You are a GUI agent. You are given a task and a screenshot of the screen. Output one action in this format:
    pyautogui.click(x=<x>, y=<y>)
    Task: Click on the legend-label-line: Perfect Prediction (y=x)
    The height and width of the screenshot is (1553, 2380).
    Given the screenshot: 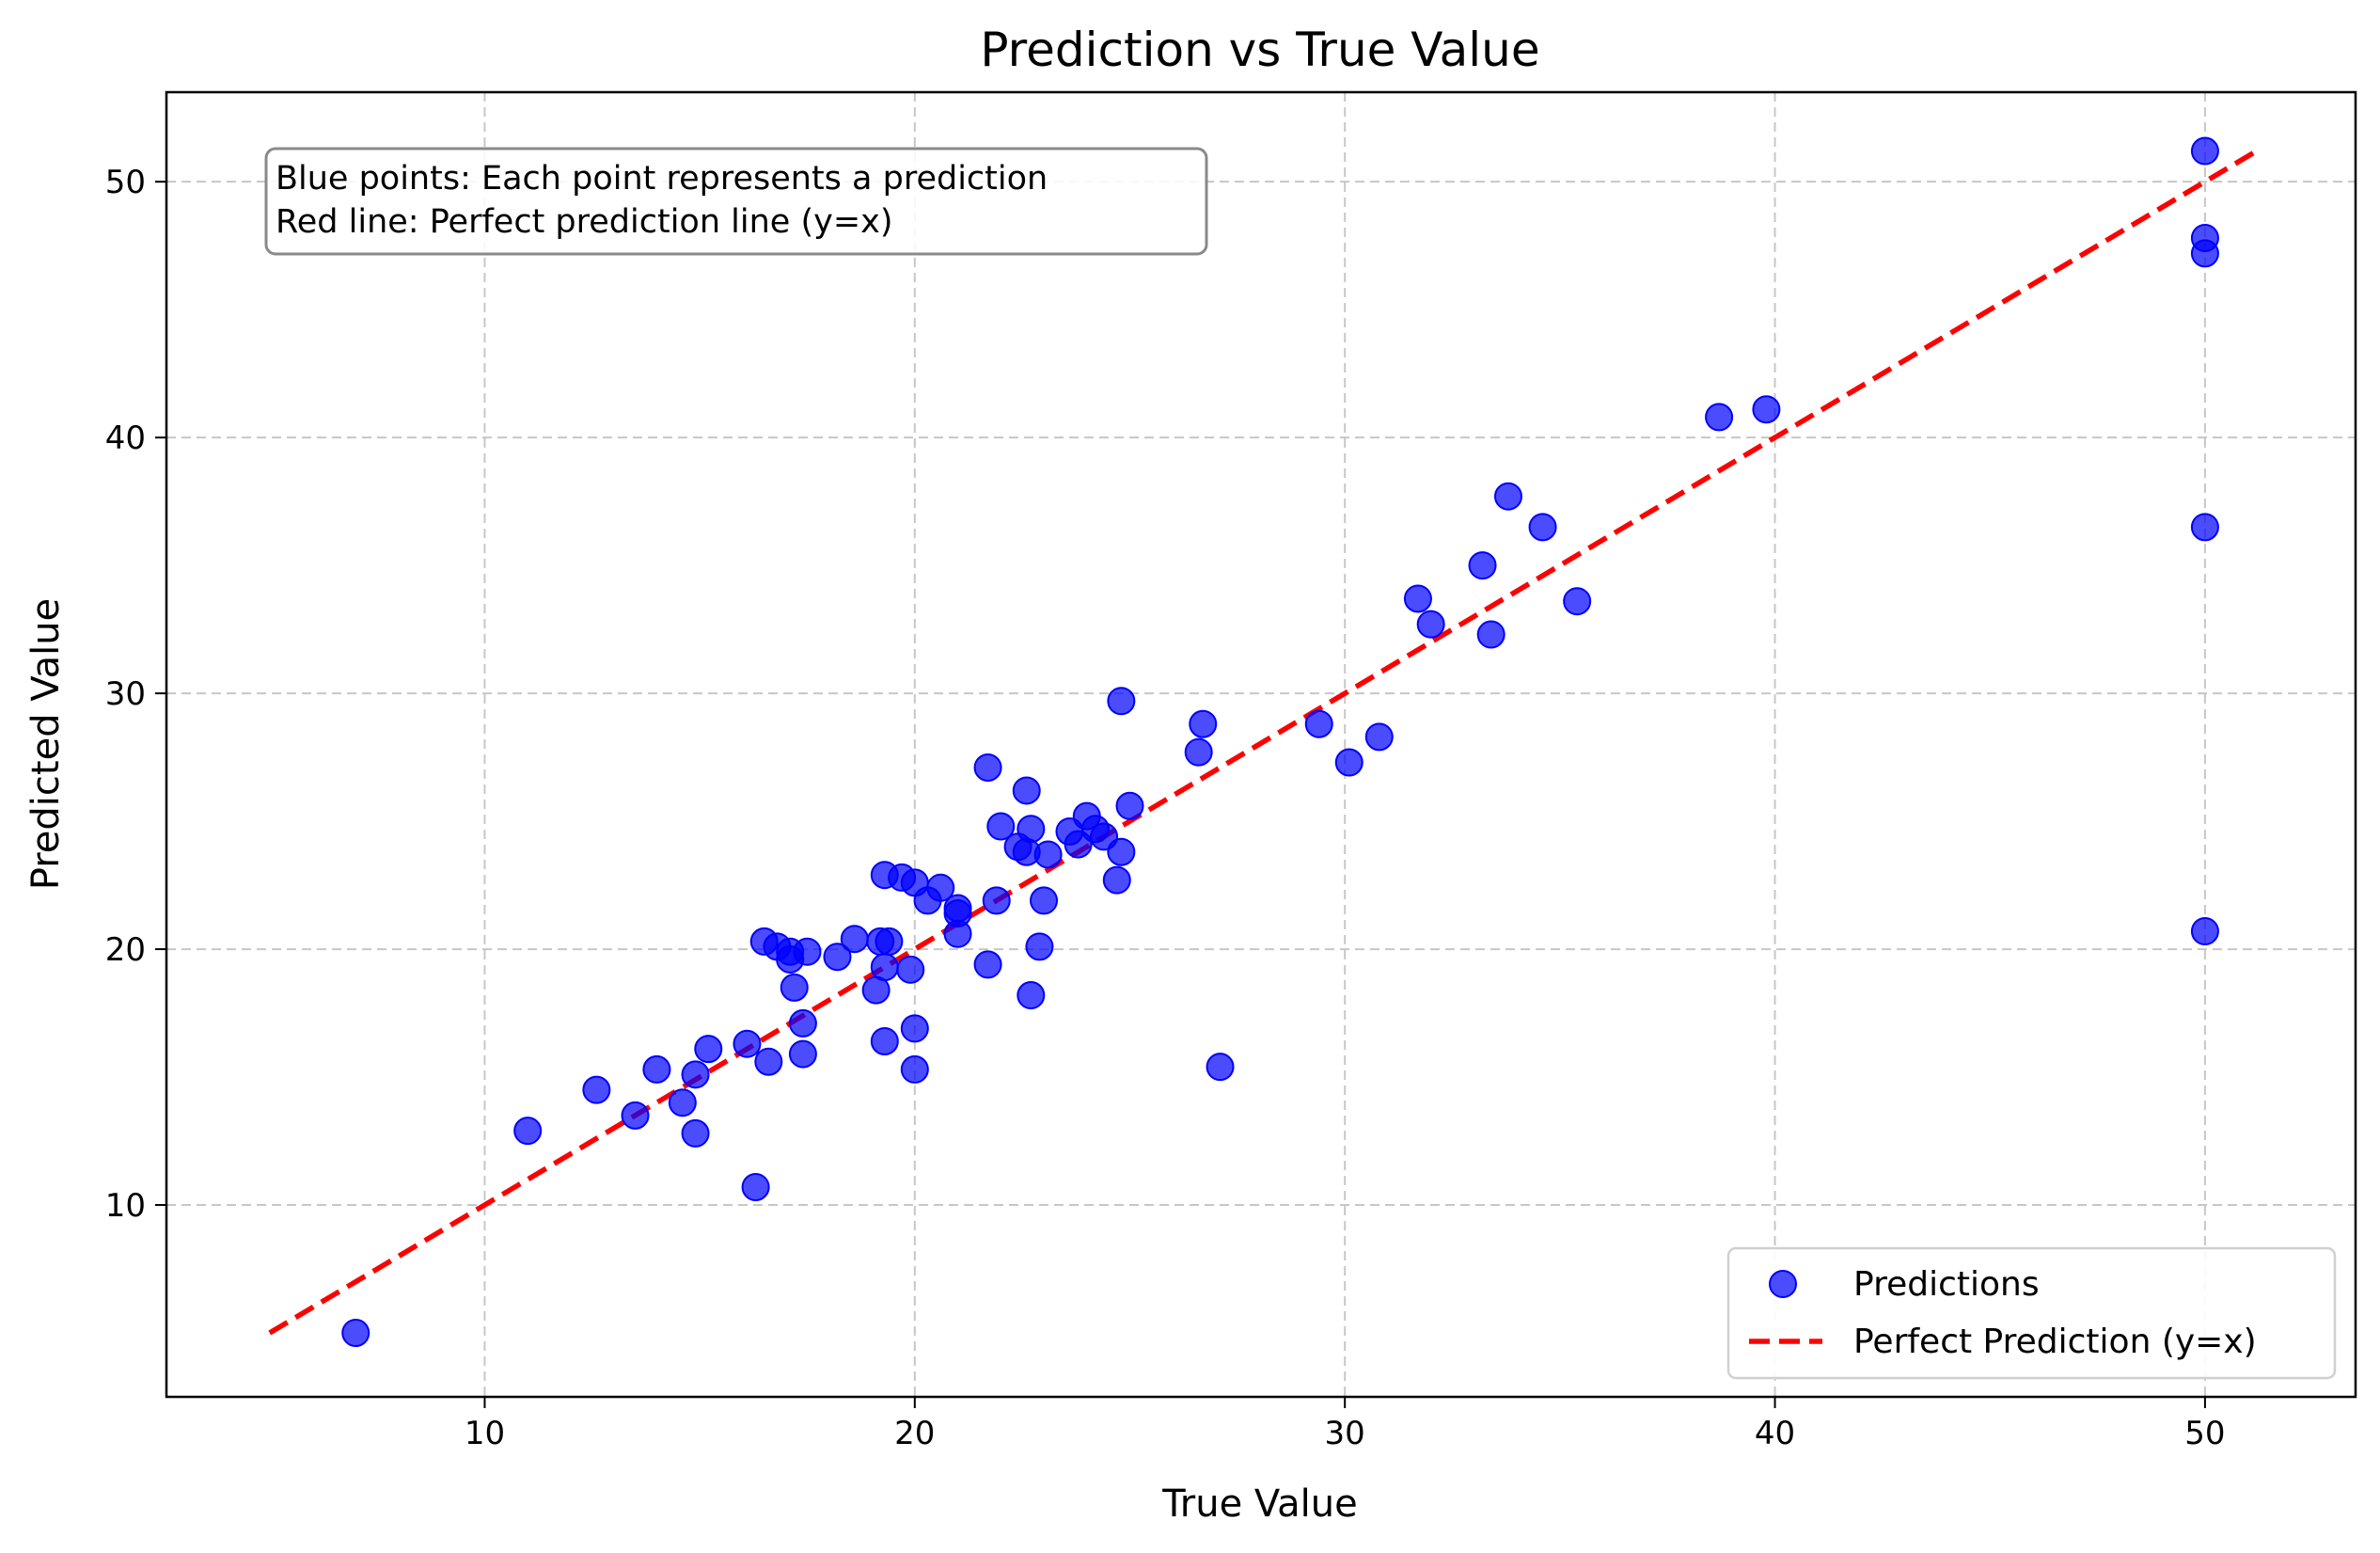 What is the action you would take?
    pyautogui.click(x=2055, y=1342)
    